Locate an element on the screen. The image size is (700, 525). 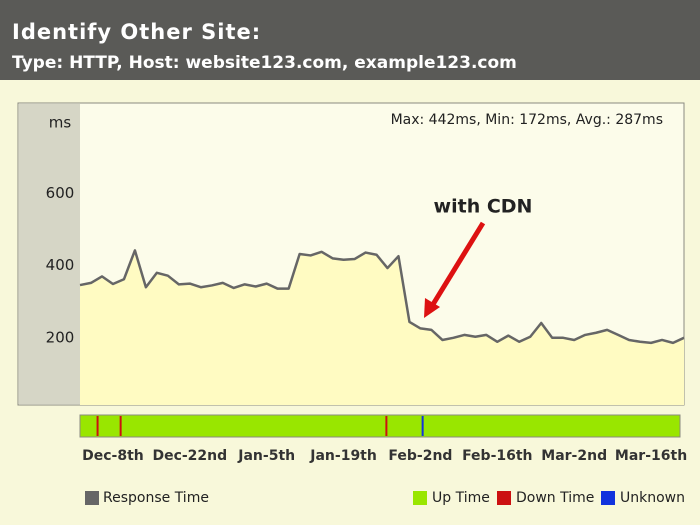
legend-label: Down Time is located at coordinates (555, 498).